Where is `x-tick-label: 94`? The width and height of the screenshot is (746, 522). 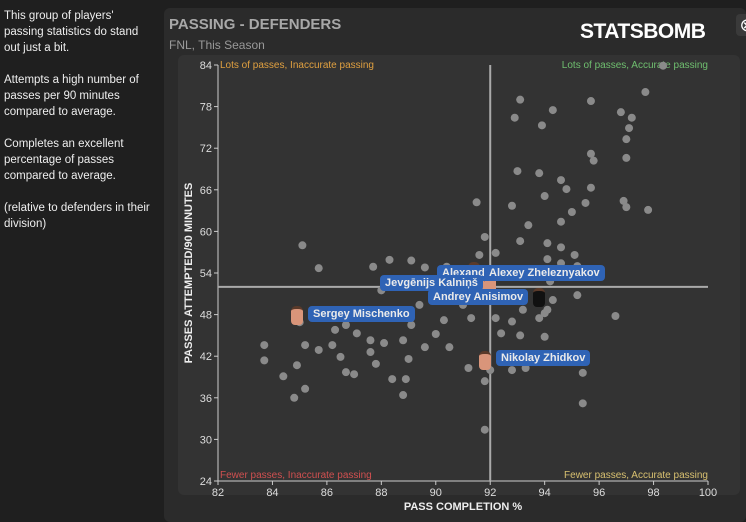
x-tick-label: 94 is located at coordinates (545, 493).